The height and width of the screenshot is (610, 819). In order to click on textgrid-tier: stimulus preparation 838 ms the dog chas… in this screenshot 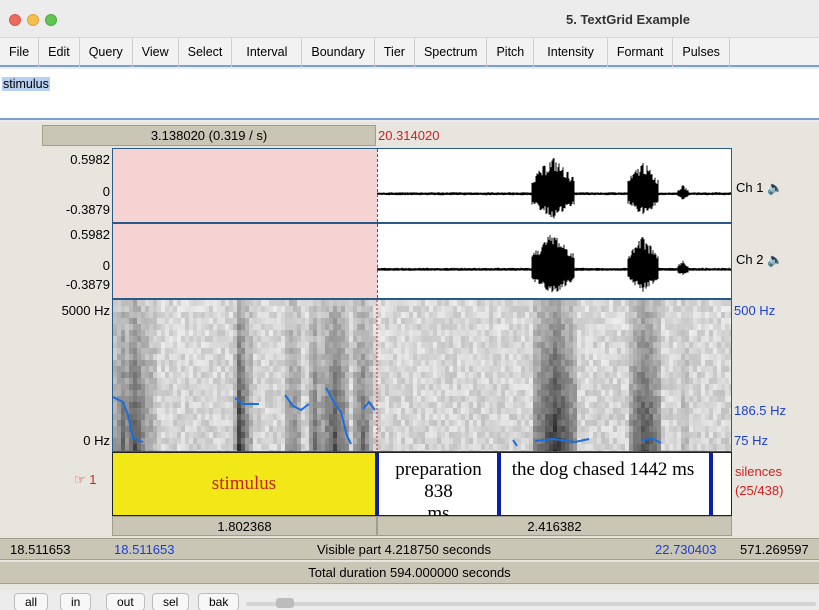, I will do `click(422, 488)`.